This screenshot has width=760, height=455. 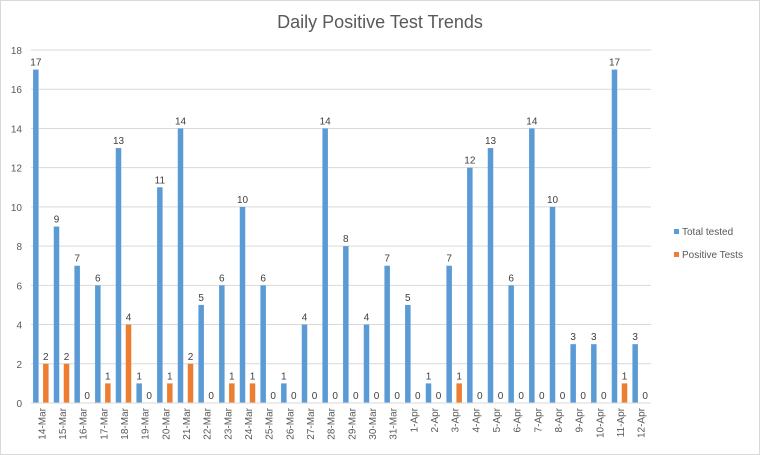 What do you see at coordinates (394, 423) in the screenshot?
I see `x-tick-label: 31-Mar` at bounding box center [394, 423].